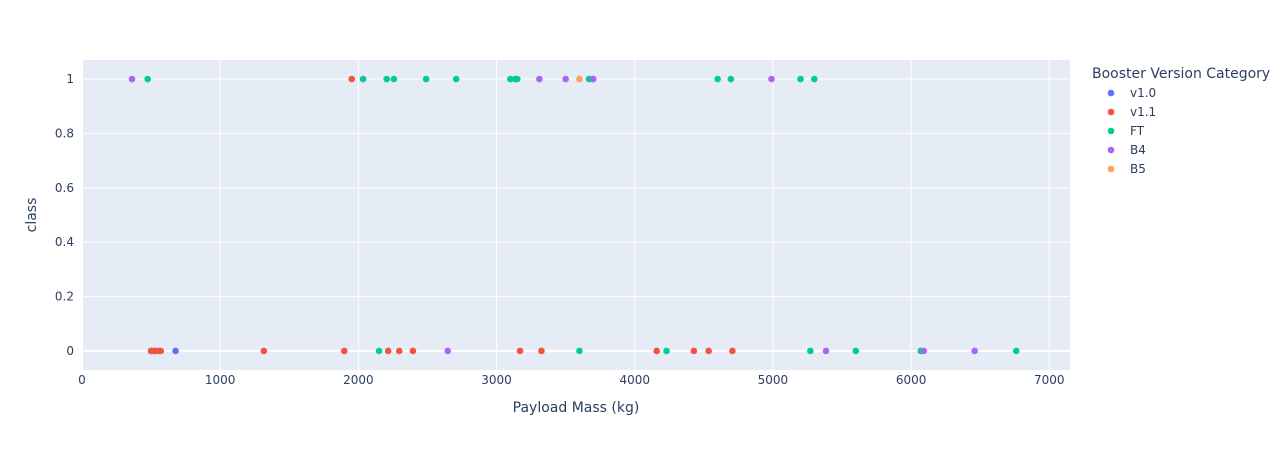 The image size is (1286, 450). I want to click on legend-item-v1.0: v1.0, so click(1131, 93).